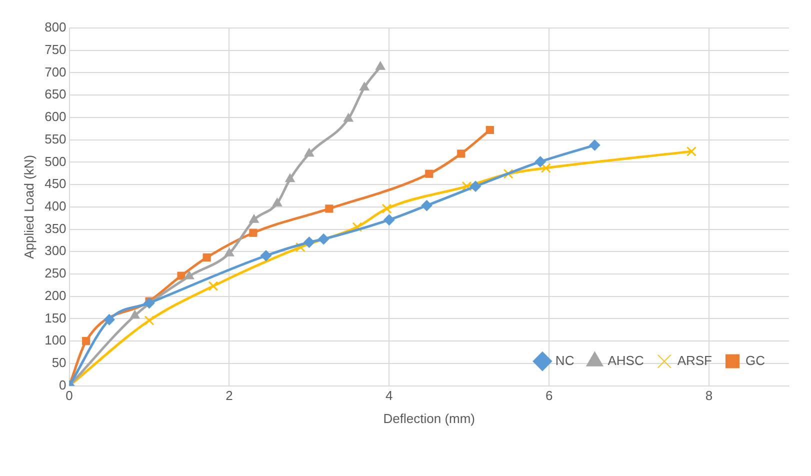 Image resolution: width=811 pixels, height=476 pixels. What do you see at coordinates (626, 360) in the screenshot?
I see `legend-label: AHSC` at bounding box center [626, 360].